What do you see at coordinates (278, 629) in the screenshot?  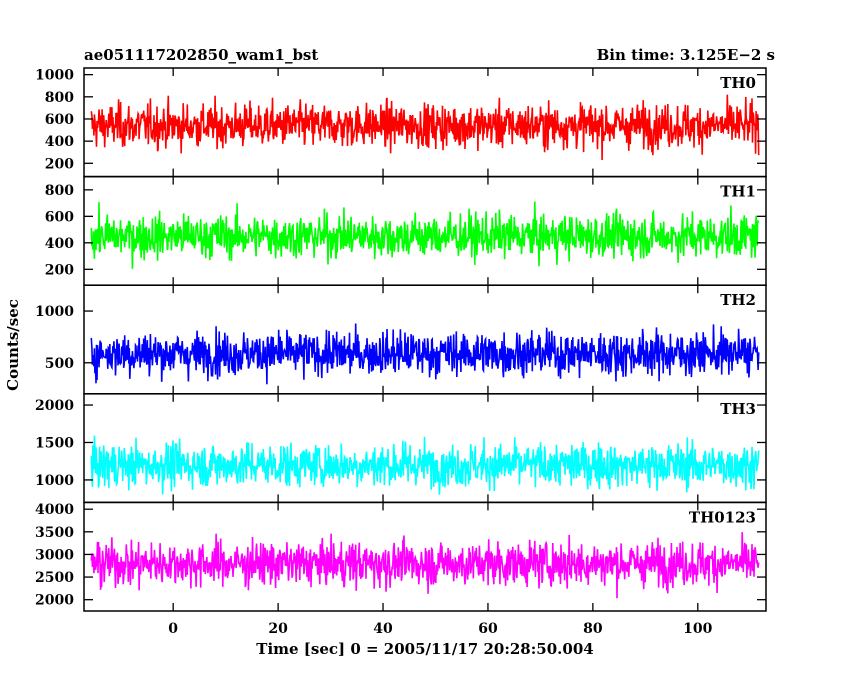 I see `x-tick-label: 20` at bounding box center [278, 629].